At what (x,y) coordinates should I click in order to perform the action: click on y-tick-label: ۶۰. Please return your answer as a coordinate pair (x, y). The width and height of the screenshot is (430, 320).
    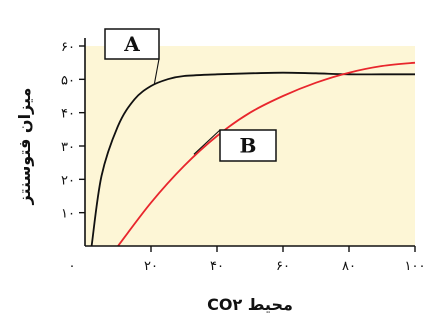
    Looking at the image, I should click on (68, 47).